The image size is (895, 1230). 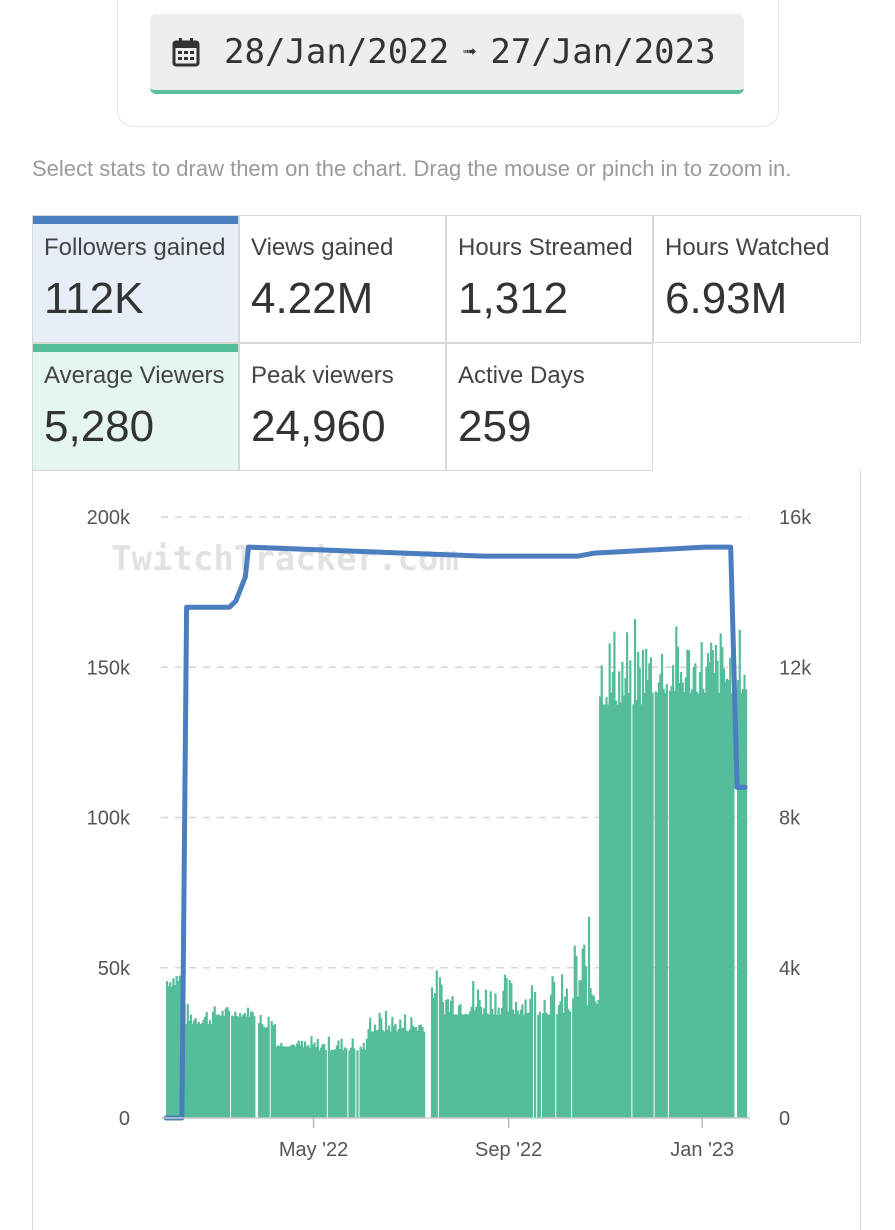 I want to click on stat-label: Hours Streamed, so click(x=545, y=247).